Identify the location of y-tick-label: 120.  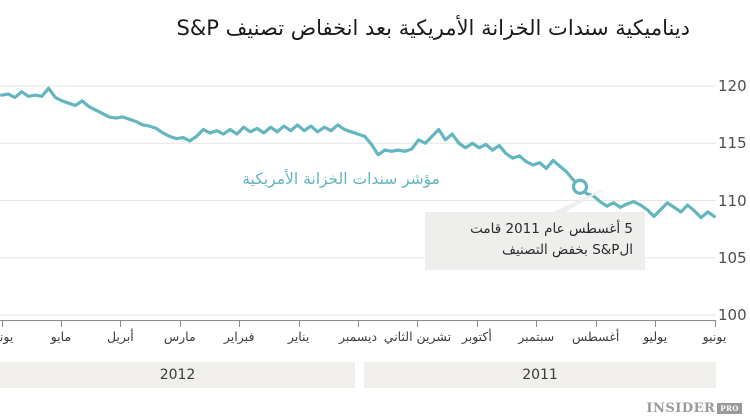
(732, 86).